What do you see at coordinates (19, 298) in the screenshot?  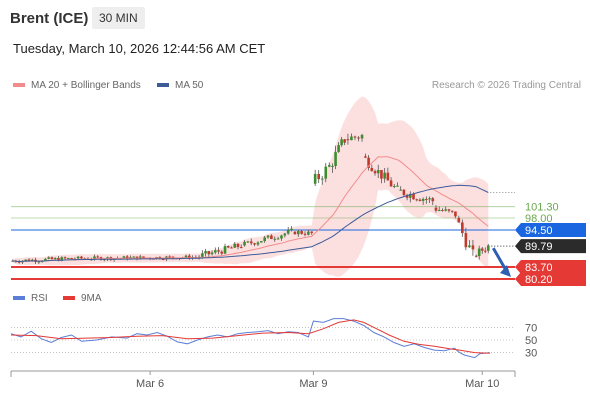 I see `rsi-swatch` at bounding box center [19, 298].